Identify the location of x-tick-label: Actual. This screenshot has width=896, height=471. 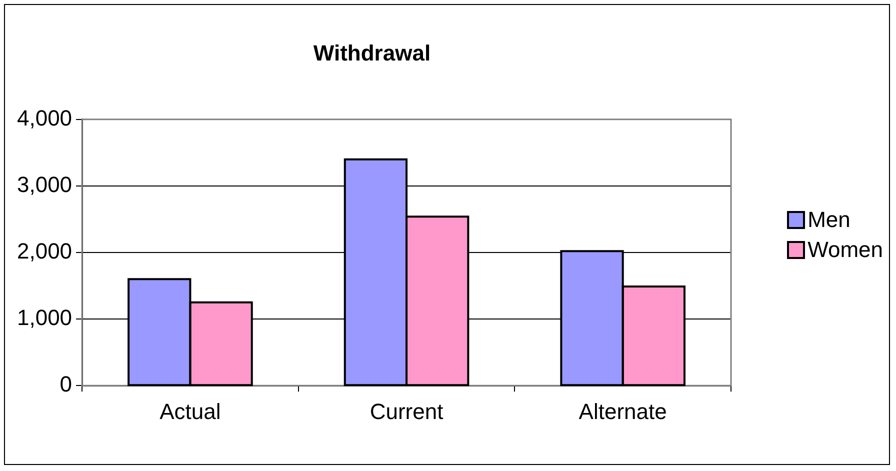
(190, 411).